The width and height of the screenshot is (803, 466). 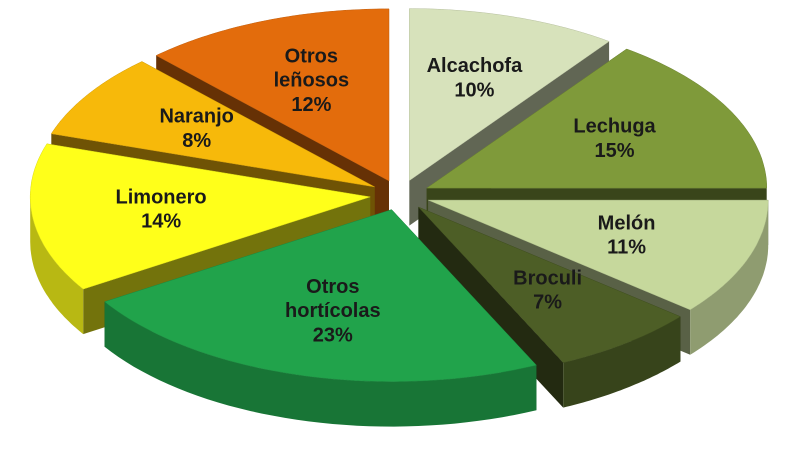 I want to click on slice-value-label: 23%, so click(x=333, y=335).